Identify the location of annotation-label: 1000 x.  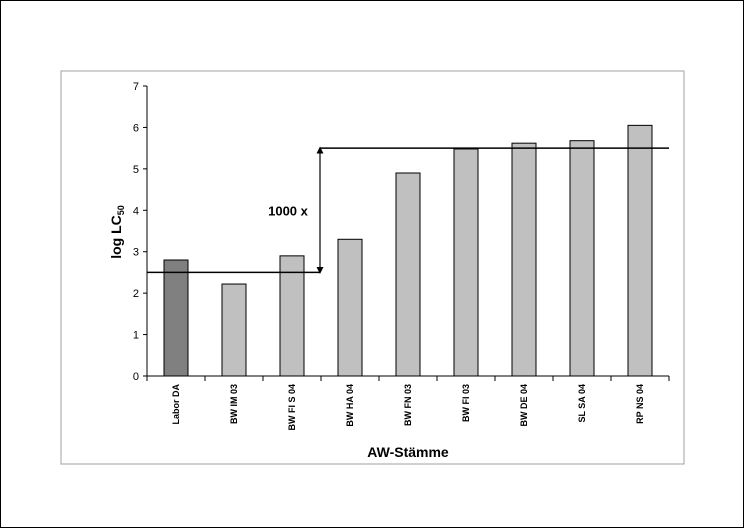
(288, 210).